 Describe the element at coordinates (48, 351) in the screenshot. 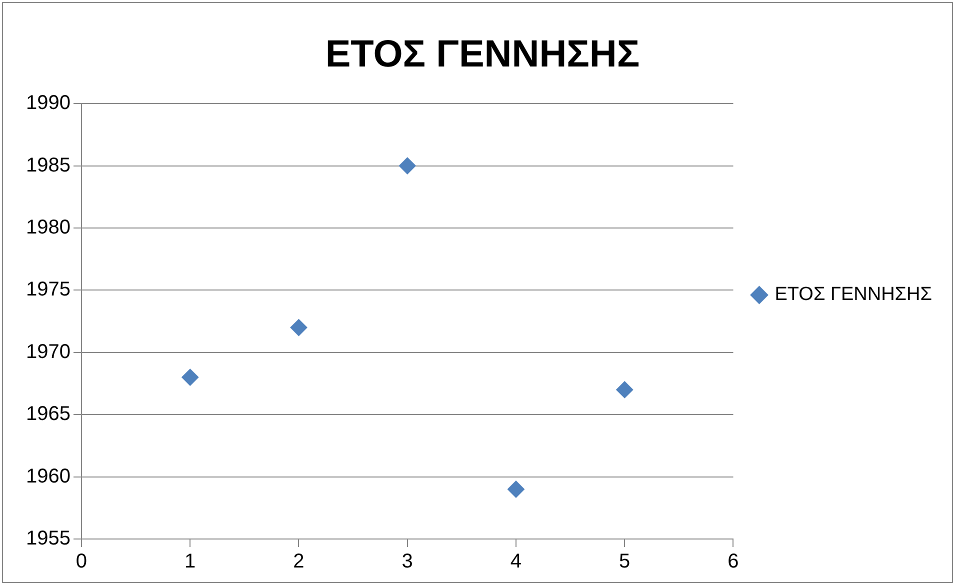

I see `y-tick-label: 1970` at that location.